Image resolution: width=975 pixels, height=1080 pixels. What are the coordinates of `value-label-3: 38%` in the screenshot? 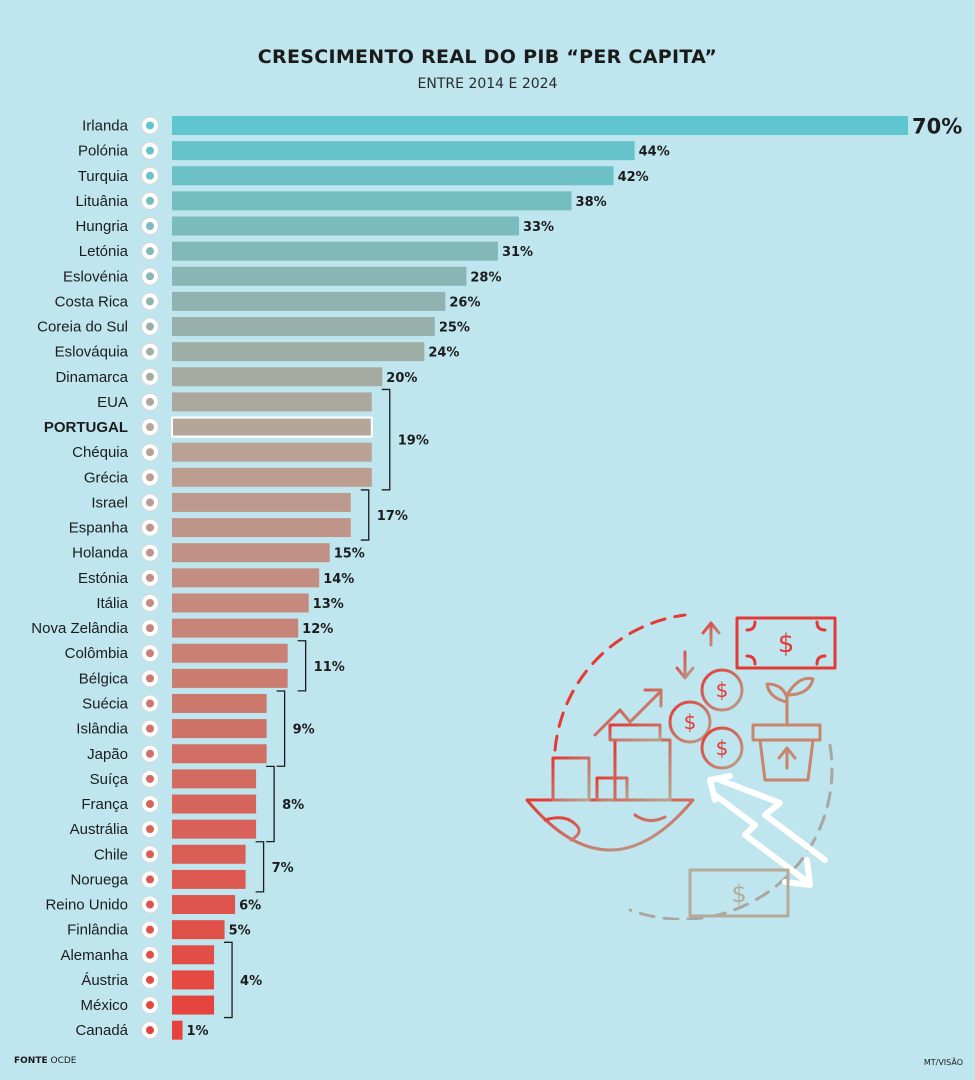 It's located at (591, 202).